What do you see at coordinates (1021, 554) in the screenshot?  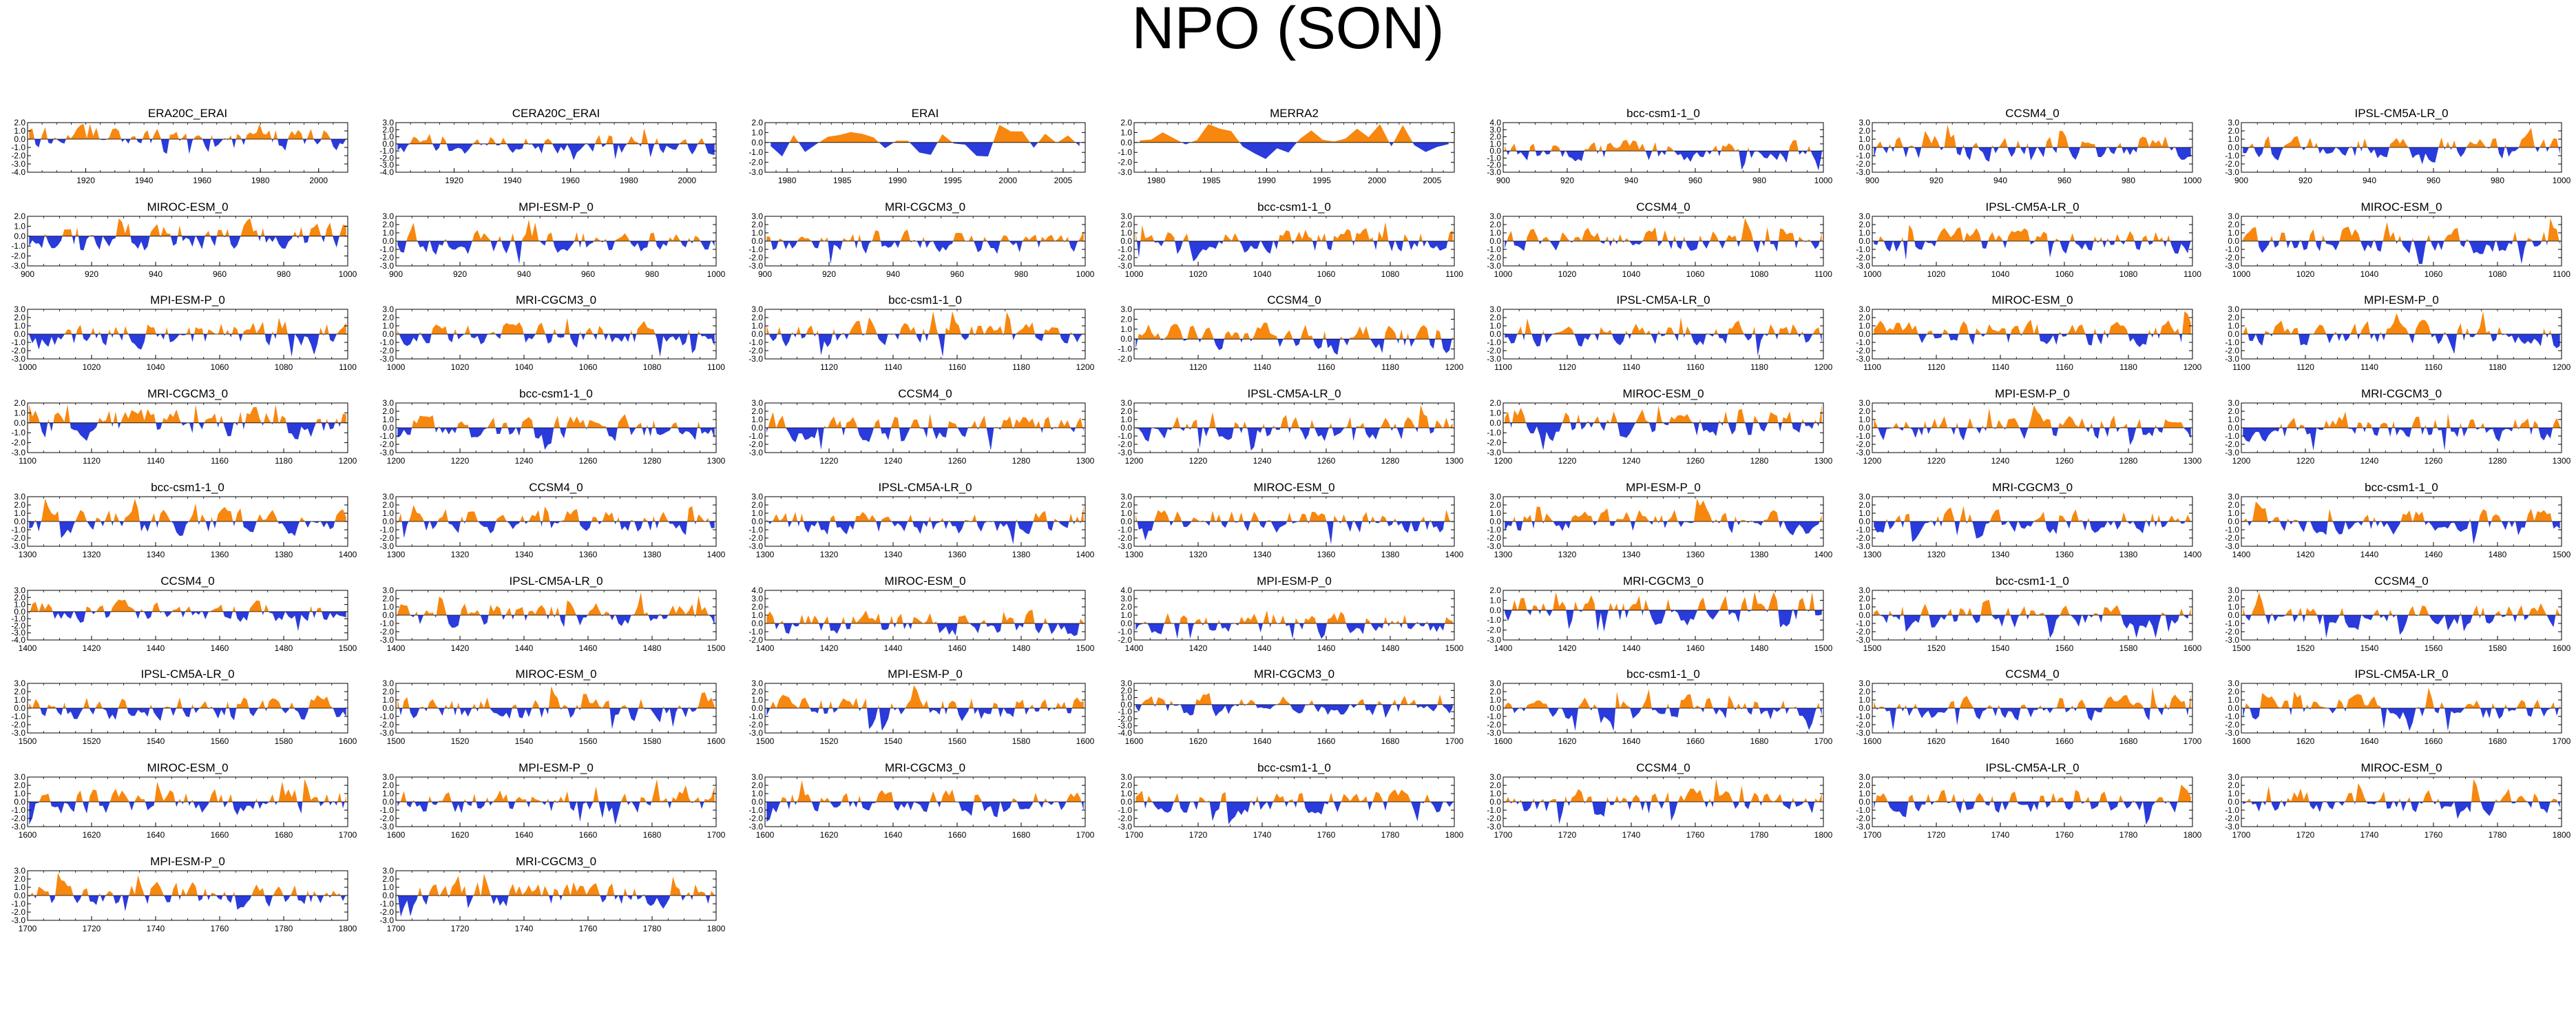 I see `x-tick-label: 1380` at bounding box center [1021, 554].